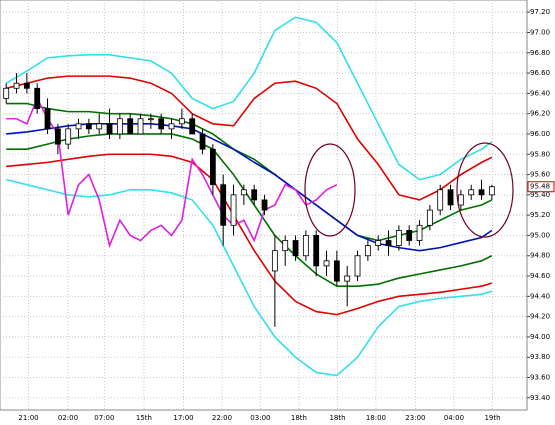 The height and width of the screenshot is (425, 555). What do you see at coordinates (540, 317) in the screenshot?
I see `y-tick-label: 94.20` at bounding box center [540, 317].